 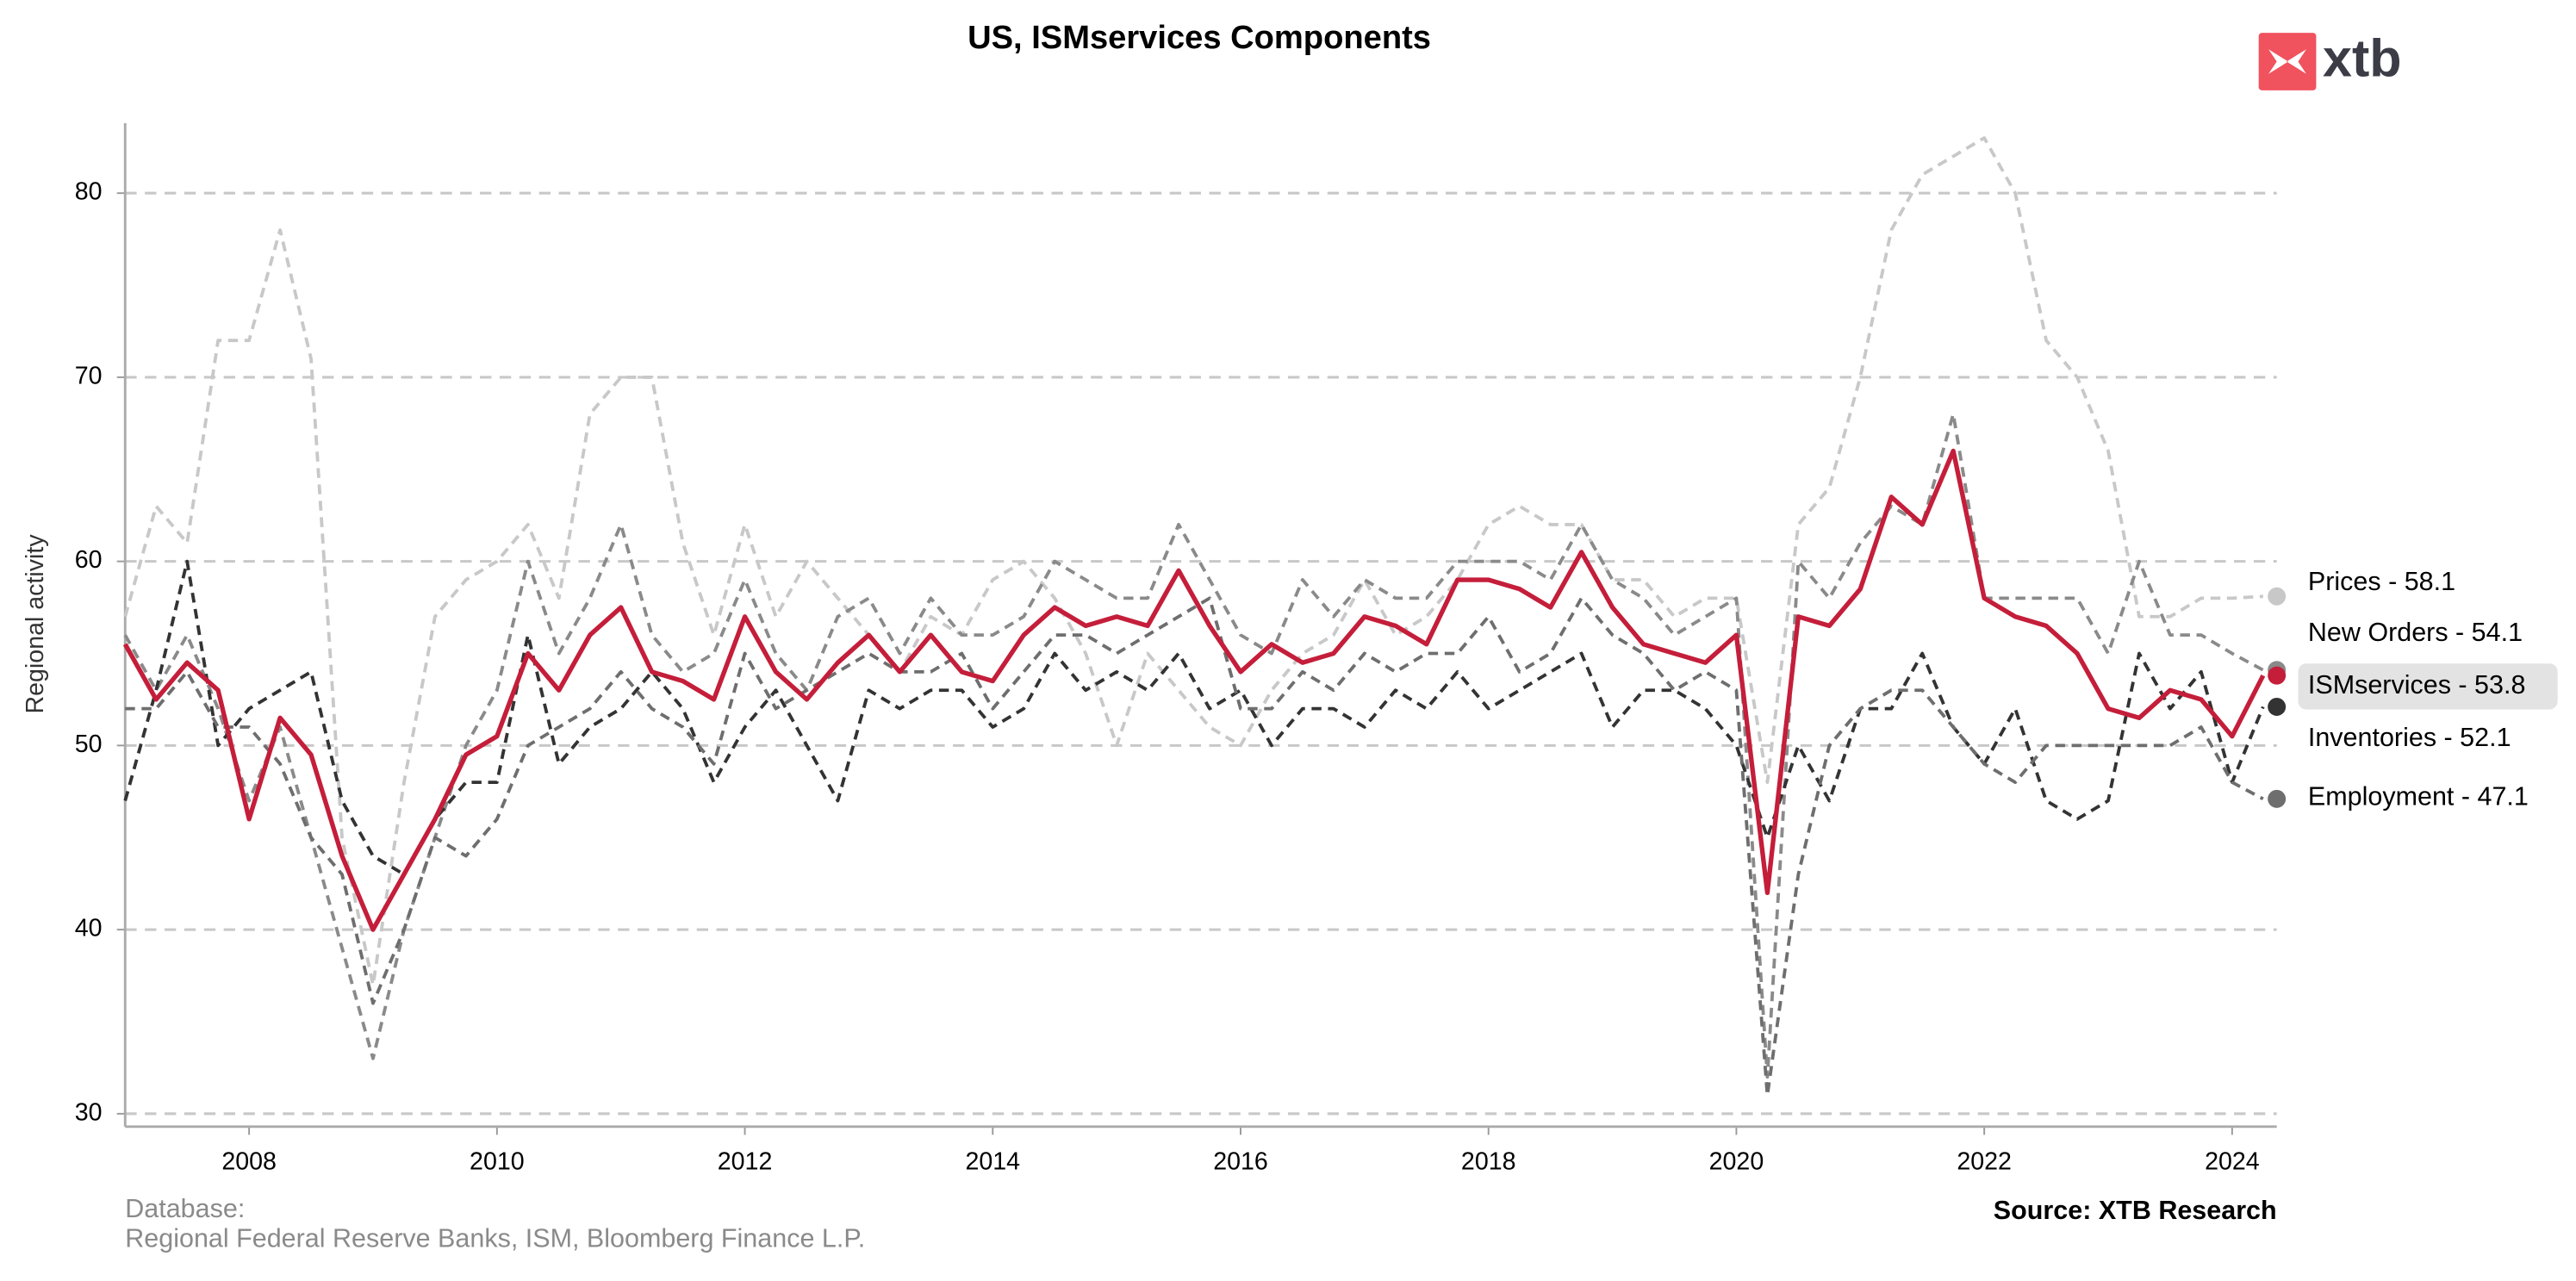 I want to click on source: Source: XTB Research, so click(x=2136, y=1210).